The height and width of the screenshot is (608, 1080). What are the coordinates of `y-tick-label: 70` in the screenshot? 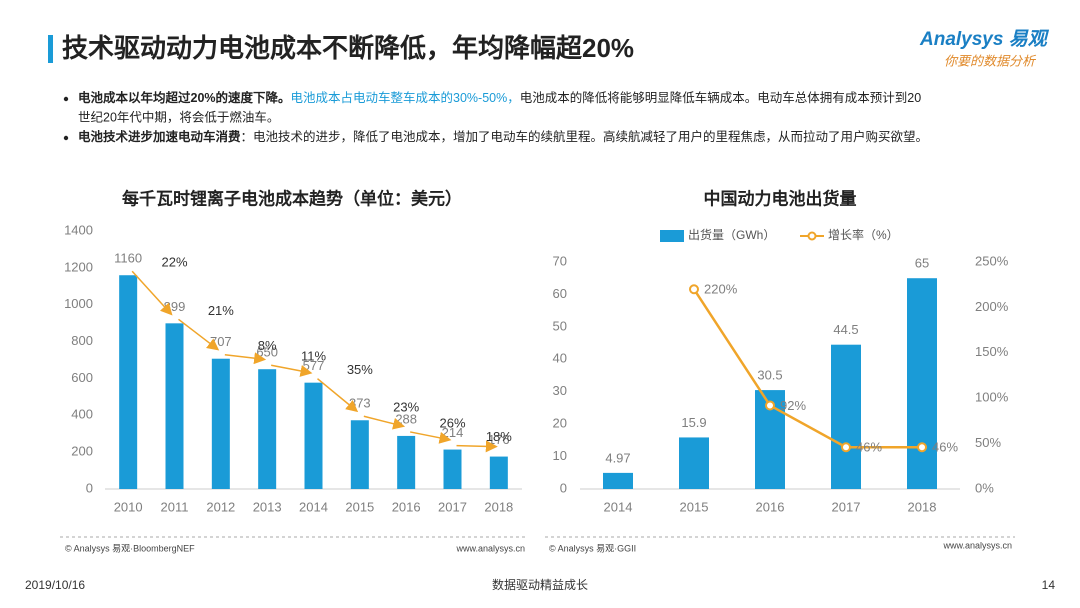 It's located at (560, 260).